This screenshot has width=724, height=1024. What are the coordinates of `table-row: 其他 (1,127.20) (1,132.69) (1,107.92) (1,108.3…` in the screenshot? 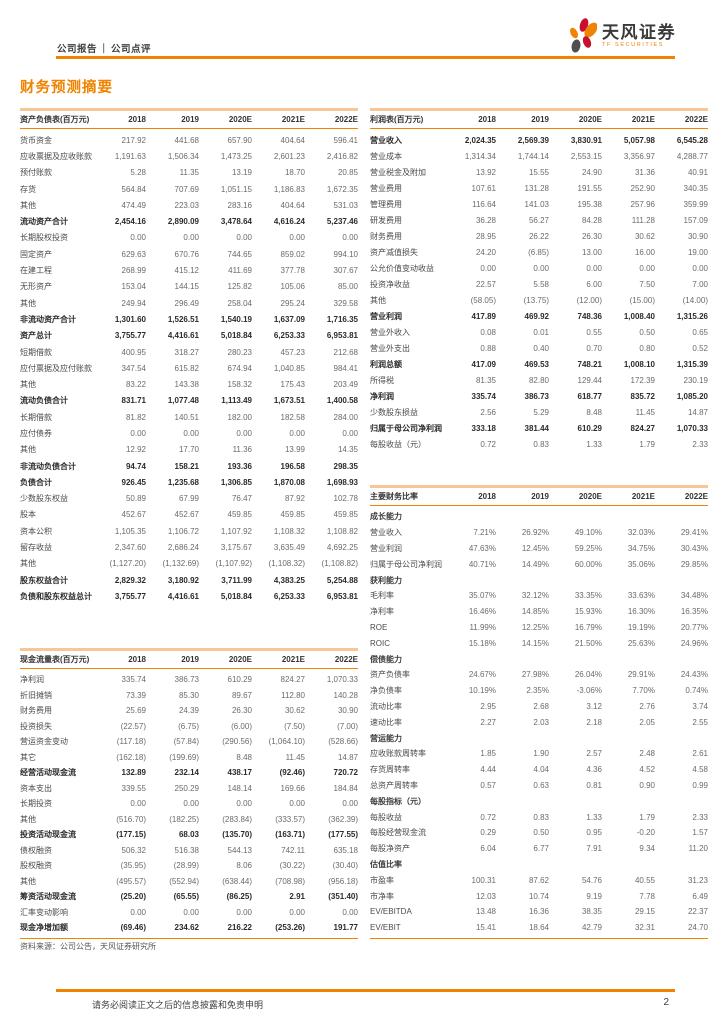 It's located at (189, 564).